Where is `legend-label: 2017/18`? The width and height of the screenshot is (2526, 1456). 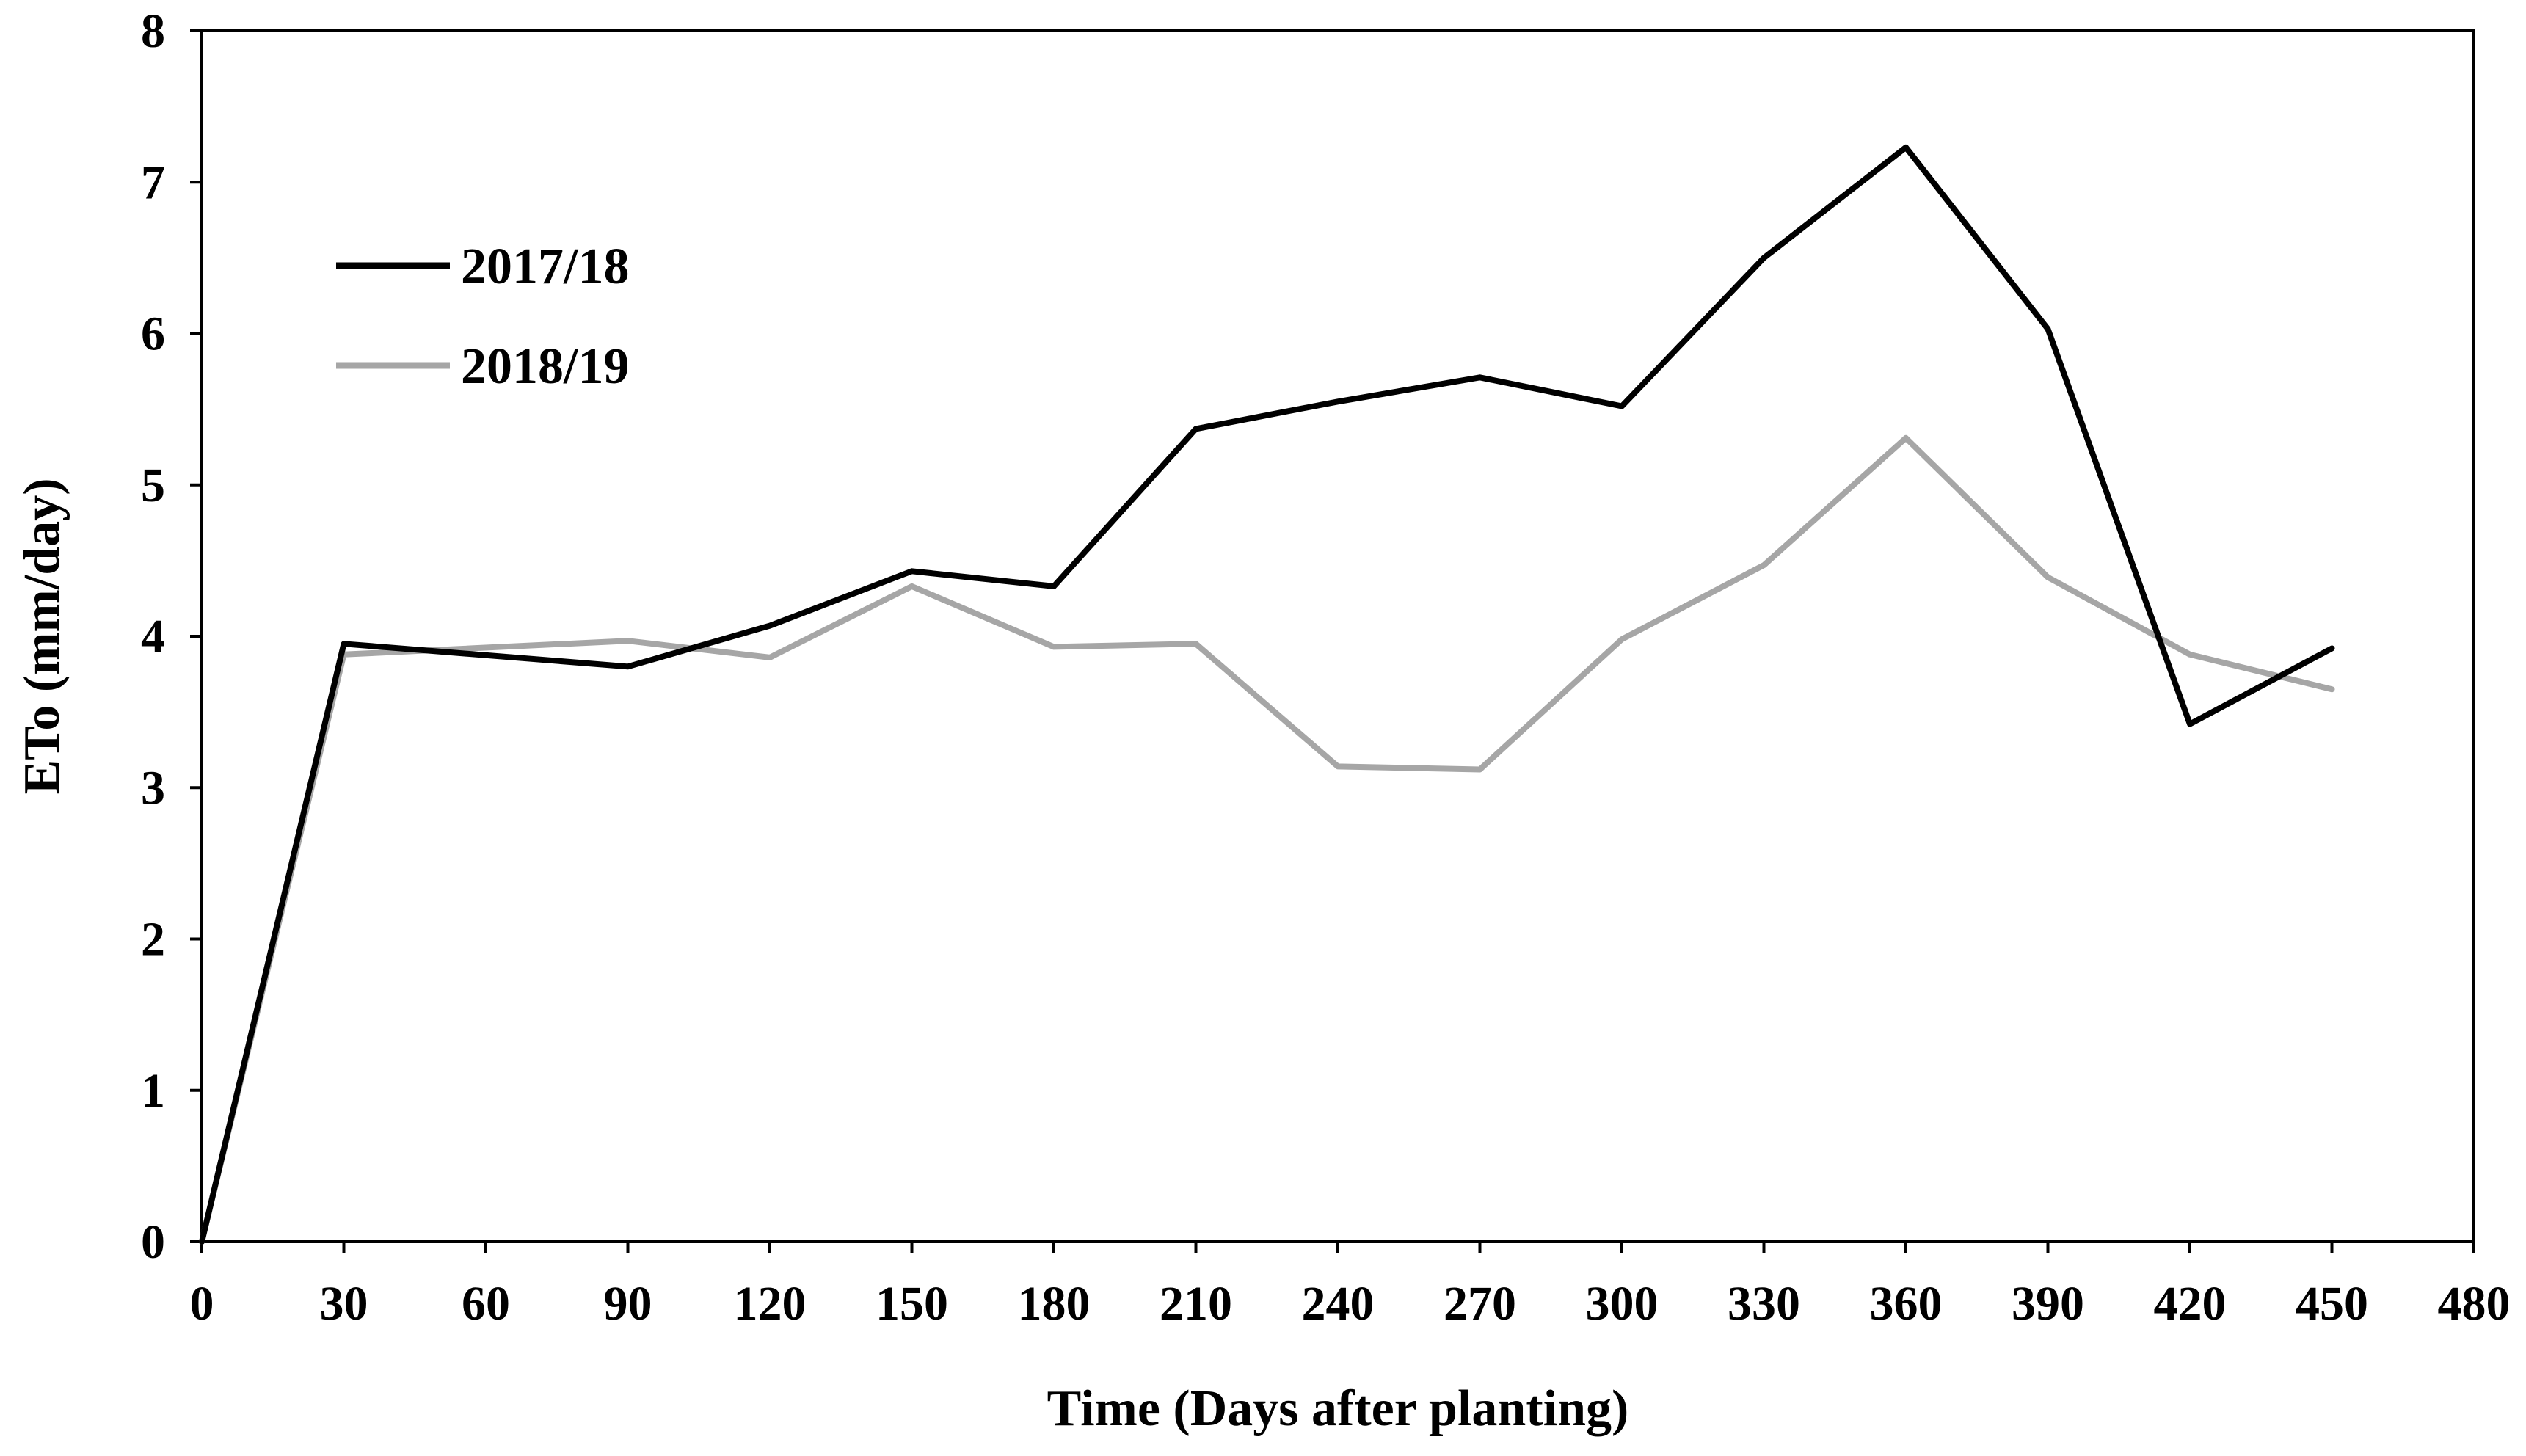
legend-label: 2017/18 is located at coordinates (545, 267).